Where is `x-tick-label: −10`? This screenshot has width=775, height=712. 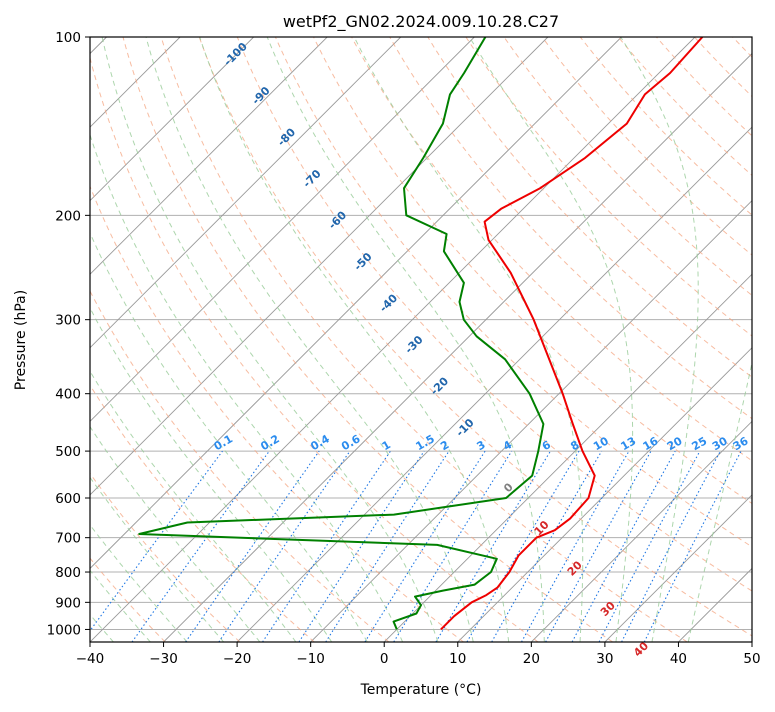
x-tick-label: −10 is located at coordinates (310, 659).